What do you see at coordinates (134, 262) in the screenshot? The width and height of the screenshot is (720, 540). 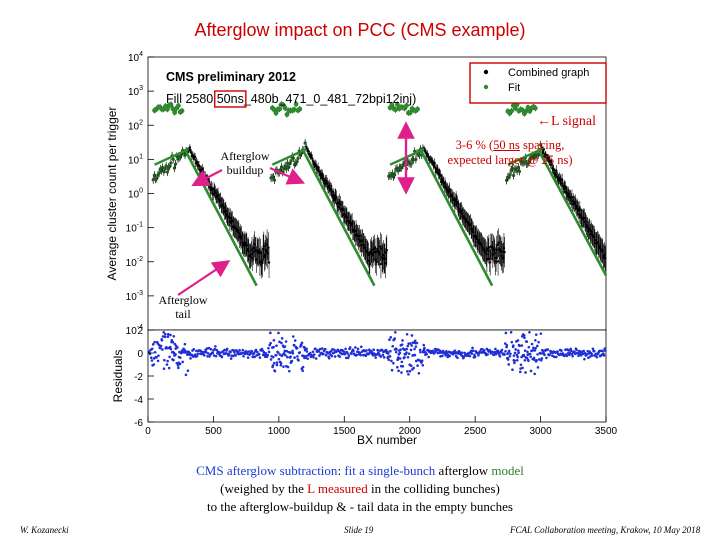 I see `upper-ytick-label: 10⁻²` at bounding box center [134, 262].